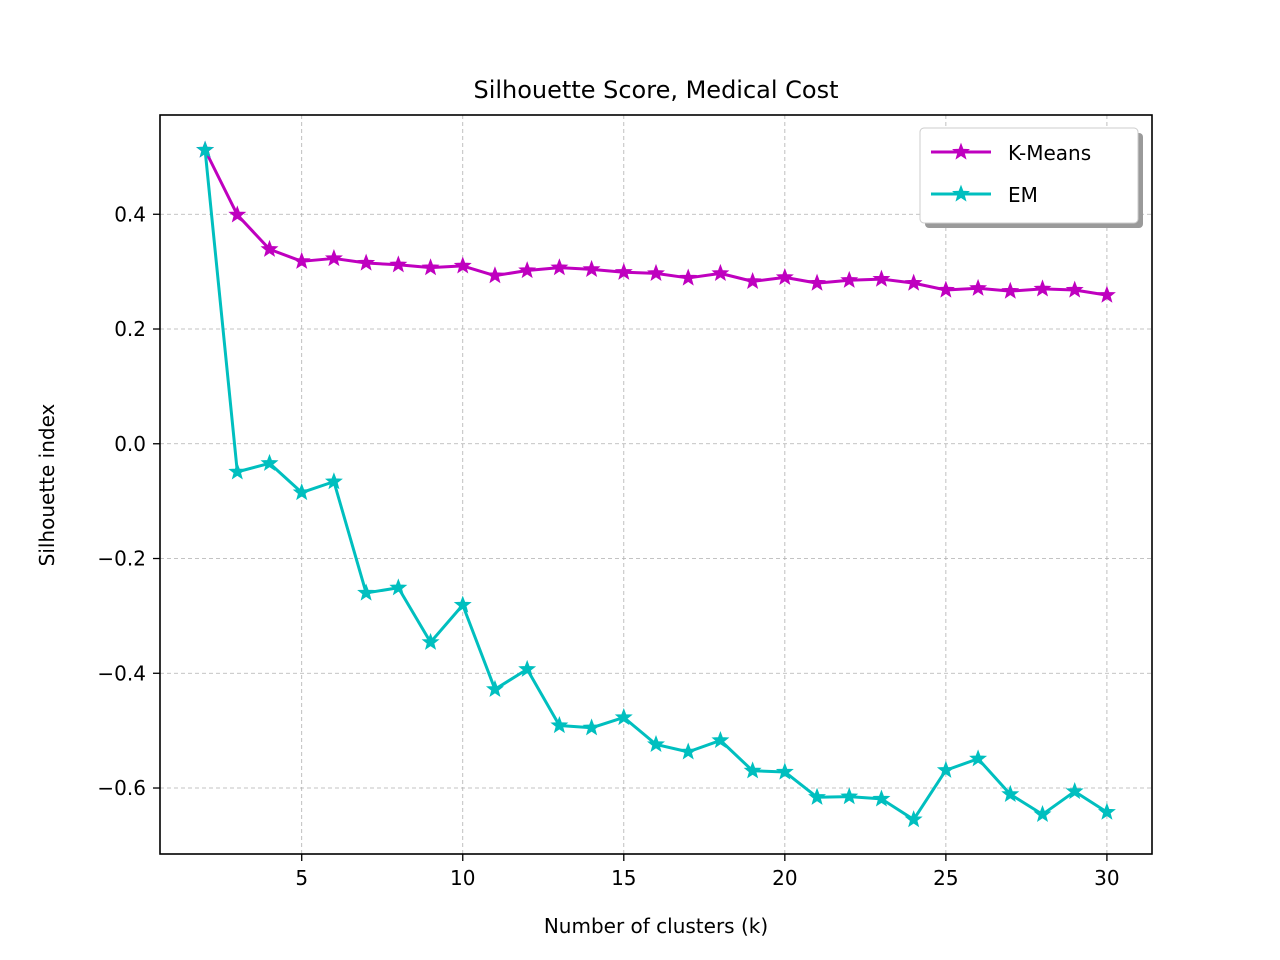 This screenshot has width=1280, height=960. Describe the element at coordinates (130, 329) in the screenshot. I see `y-tick-label: 0.2` at that location.